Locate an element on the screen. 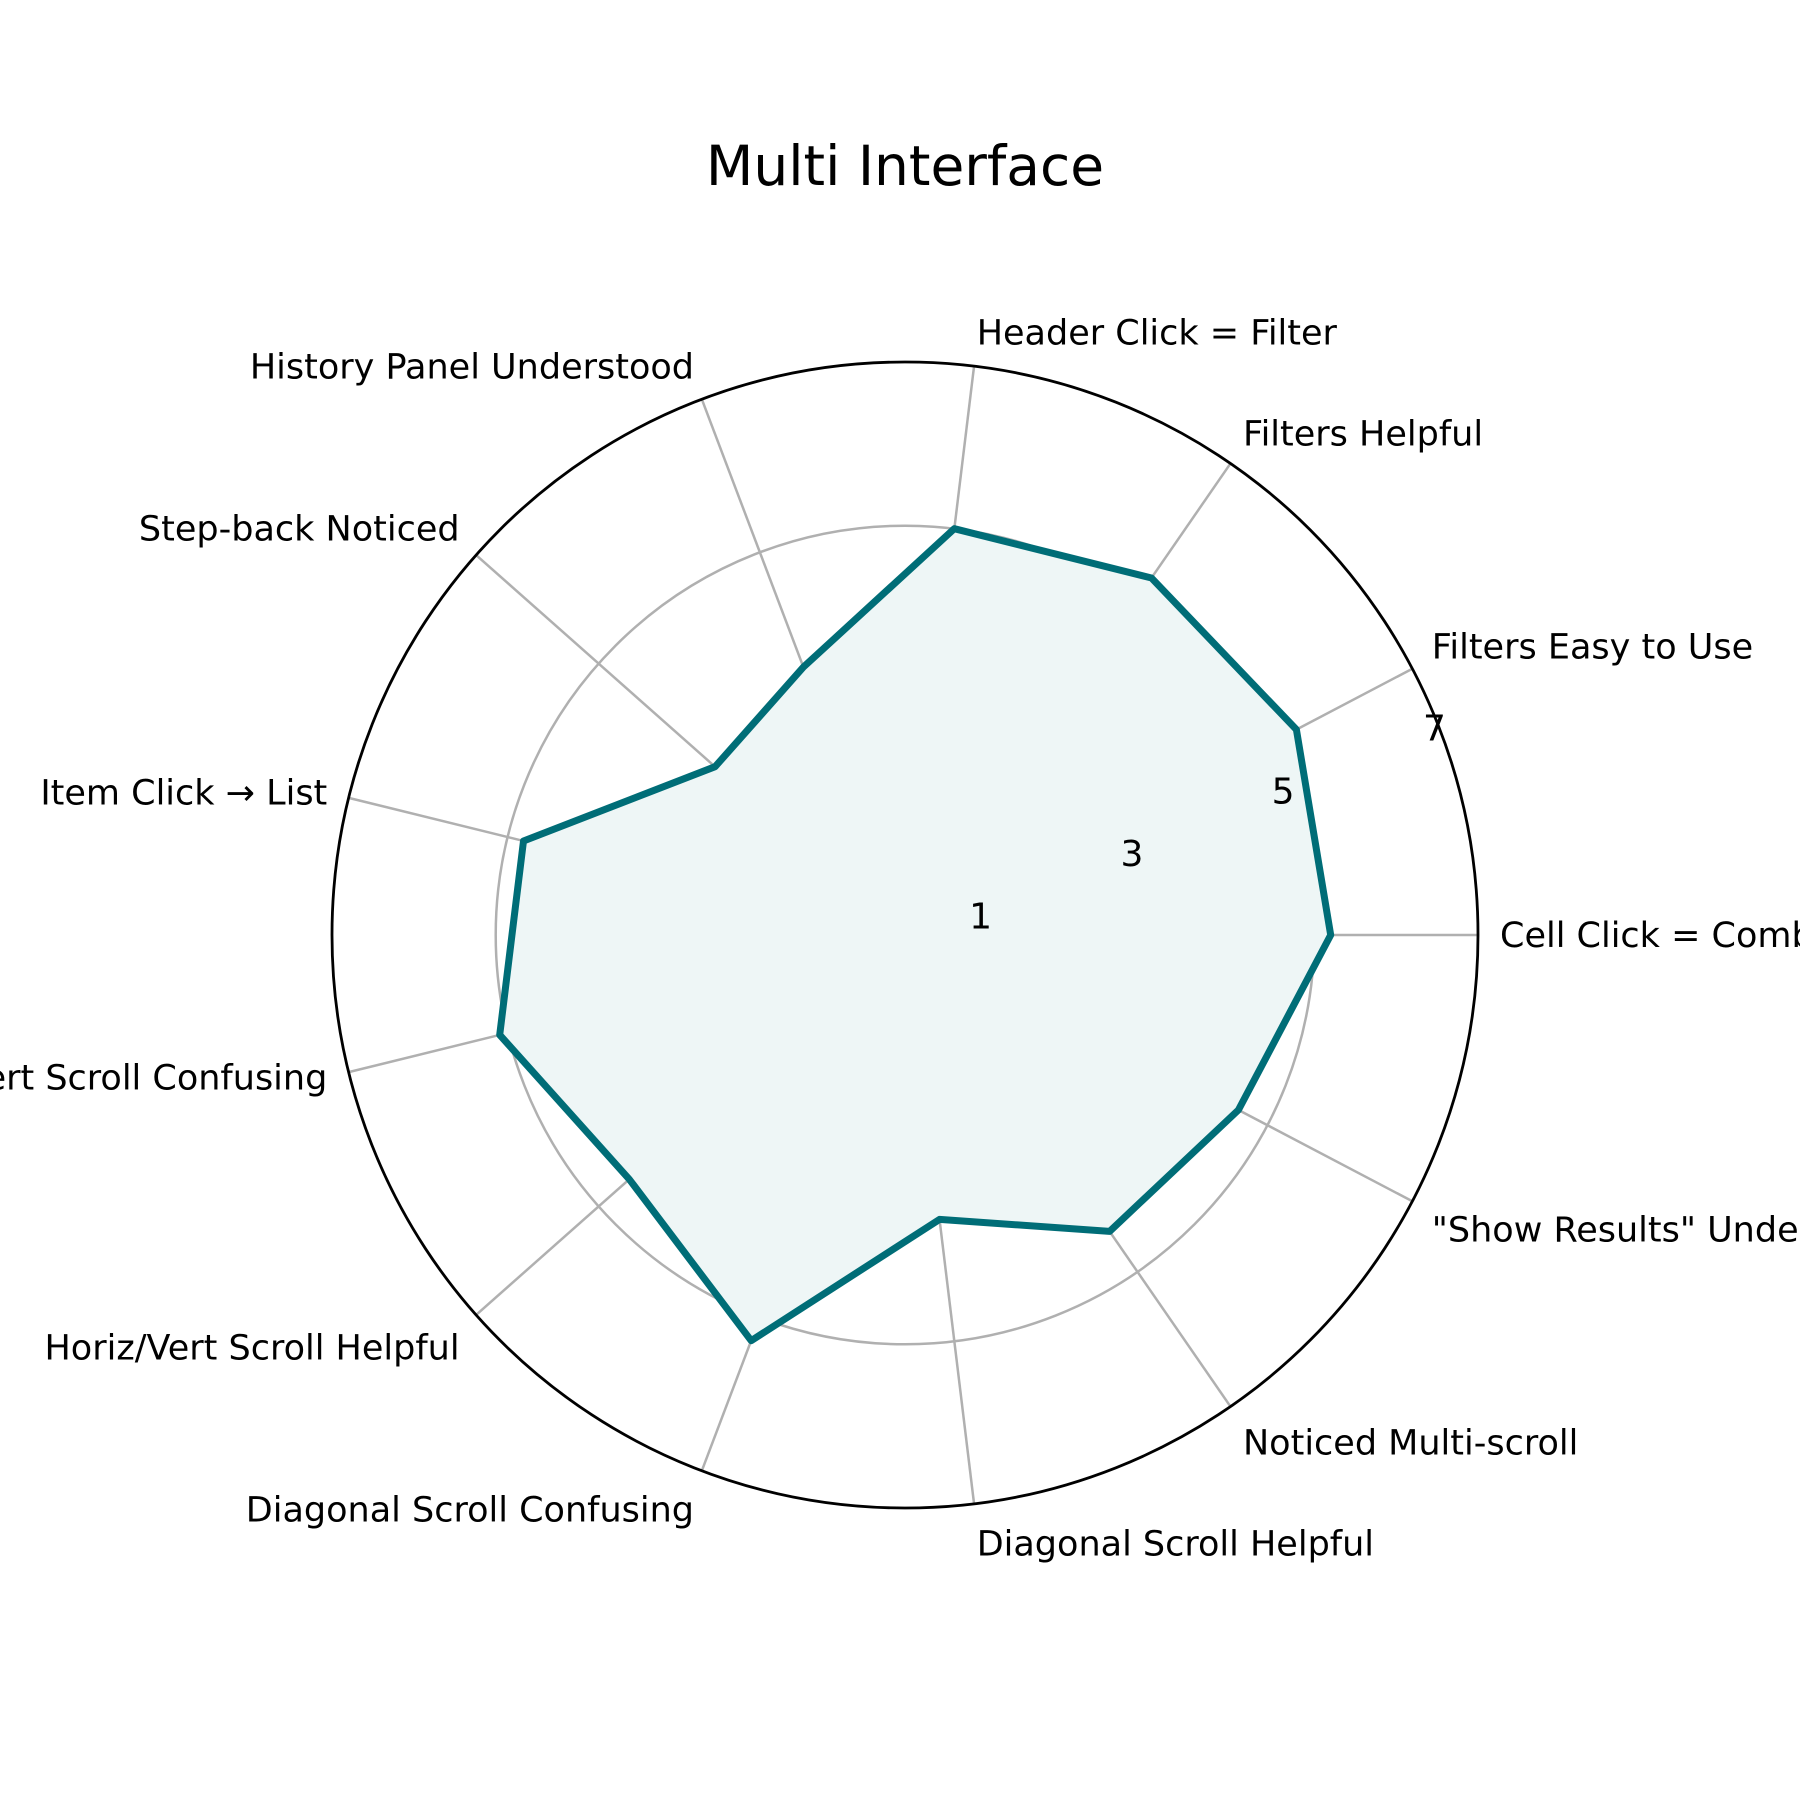 The image size is (1800, 1800). r-tick-label: 5 is located at coordinates (1283, 791).